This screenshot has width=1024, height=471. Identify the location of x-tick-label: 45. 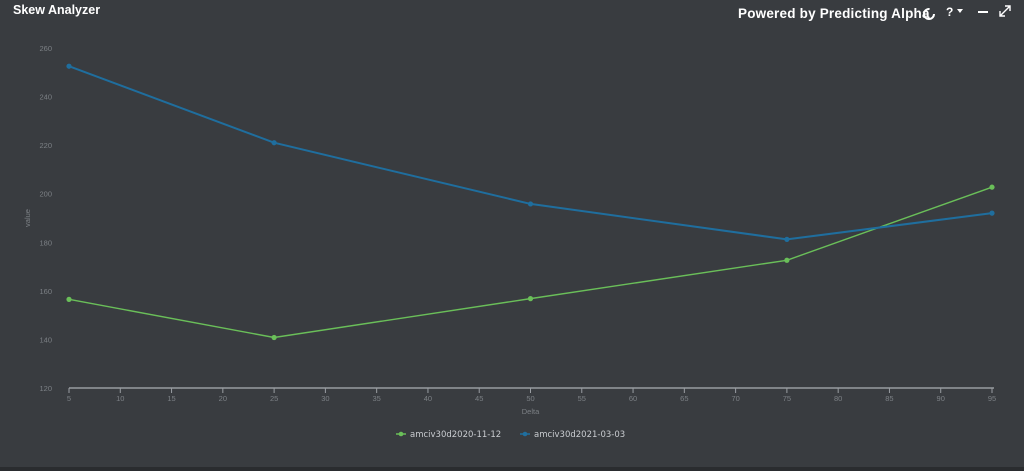
(479, 398).